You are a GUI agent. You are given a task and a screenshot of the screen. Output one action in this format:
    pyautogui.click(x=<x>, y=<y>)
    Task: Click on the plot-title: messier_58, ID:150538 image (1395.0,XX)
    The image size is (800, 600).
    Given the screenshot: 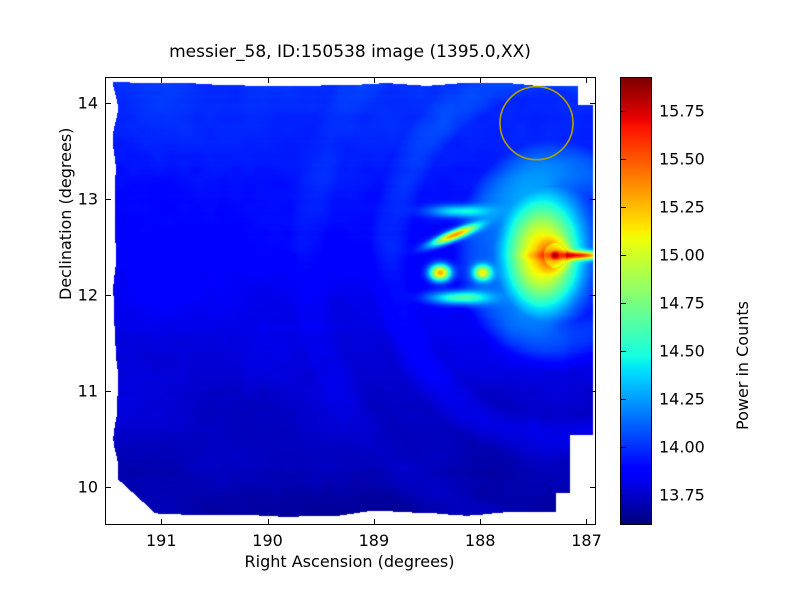 What is the action you would take?
    pyautogui.click(x=350, y=52)
    